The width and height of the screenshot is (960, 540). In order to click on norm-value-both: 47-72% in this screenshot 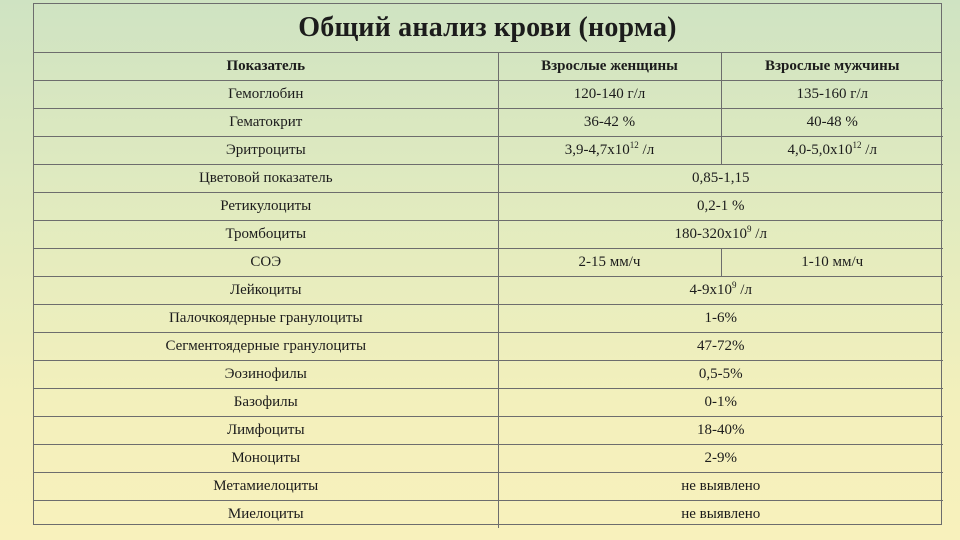, I will do `click(720, 346)`.